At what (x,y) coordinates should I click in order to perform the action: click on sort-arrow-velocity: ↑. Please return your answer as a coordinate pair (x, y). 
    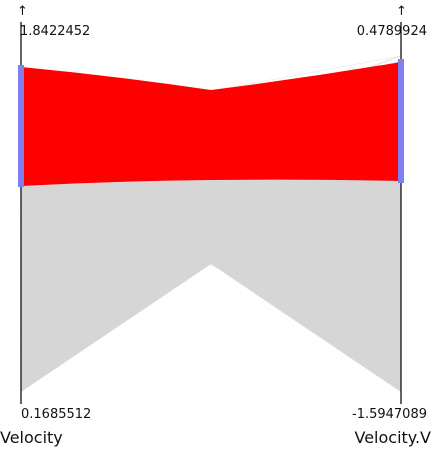
    Looking at the image, I should click on (22, 11).